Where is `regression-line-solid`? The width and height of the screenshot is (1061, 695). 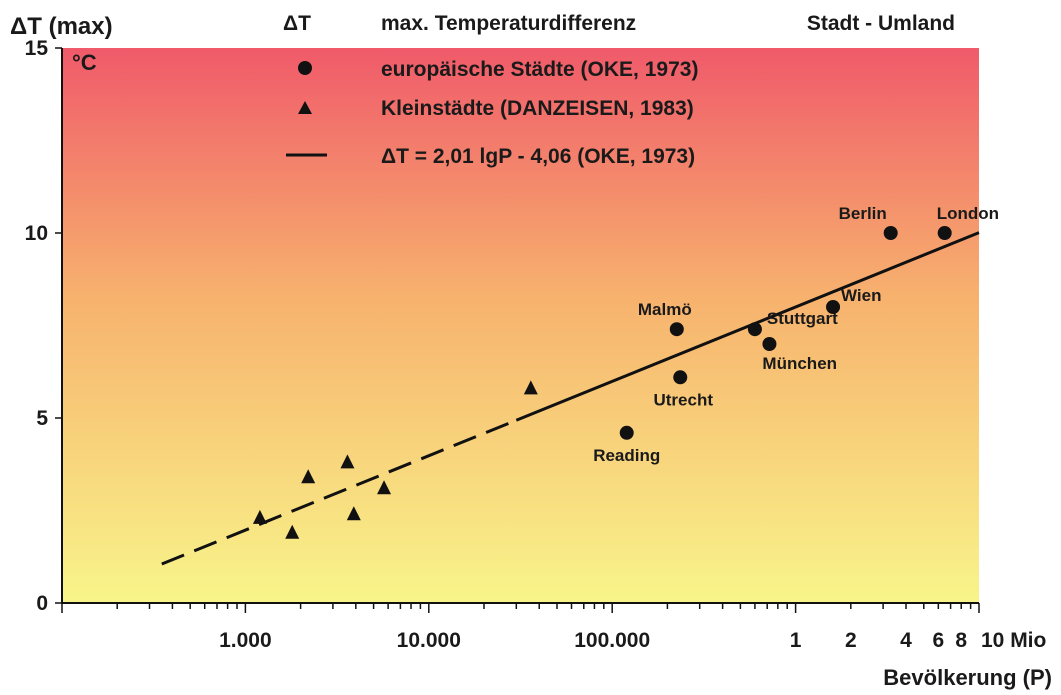 regression-line-solid is located at coordinates (747, 326).